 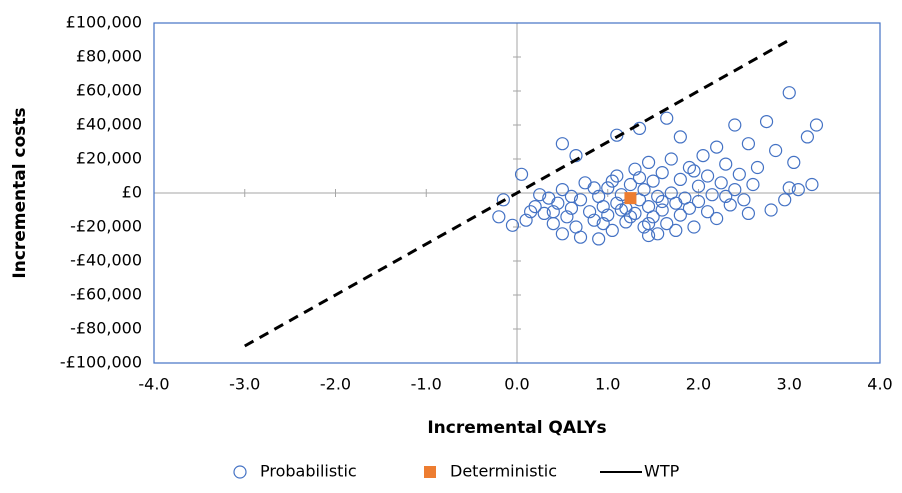 I want to click on x-tick-label: 2.0, so click(x=698, y=384).